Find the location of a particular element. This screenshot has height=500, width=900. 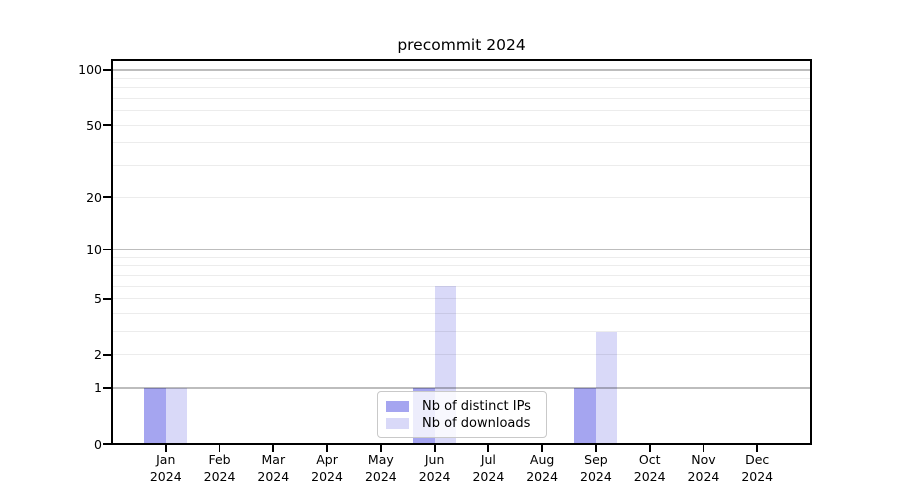

chart-title: precommit 2024 is located at coordinates (461, 45).